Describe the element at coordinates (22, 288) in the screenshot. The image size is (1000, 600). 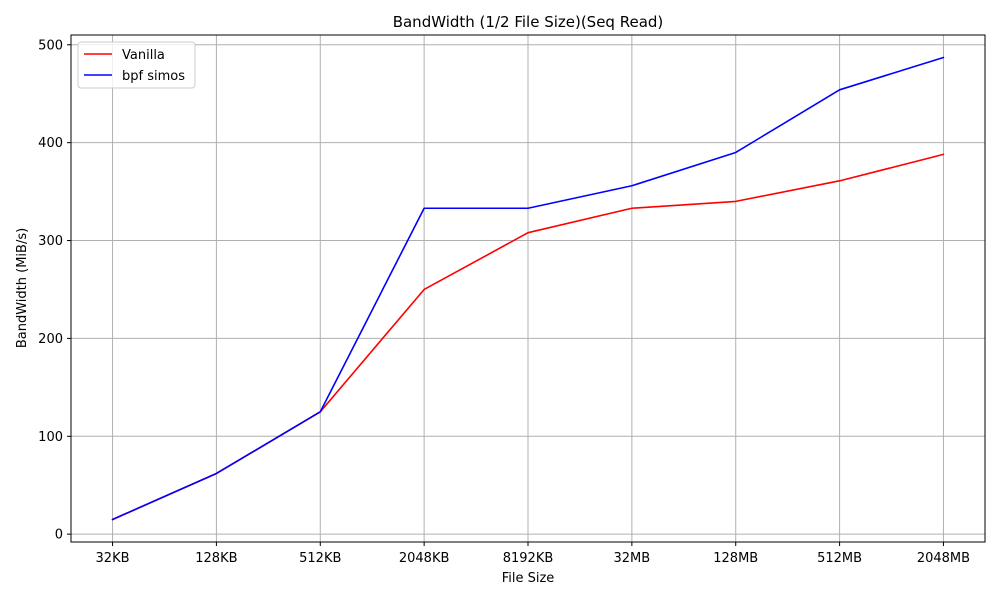
I see `y-axis-label: BandWidth (MiB/s)` at that location.